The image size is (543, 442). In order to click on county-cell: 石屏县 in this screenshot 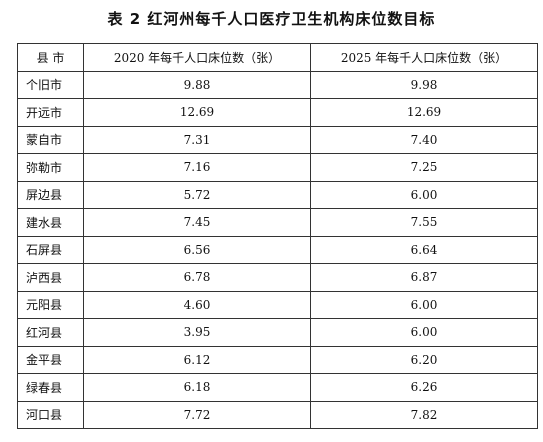, I will do `click(50, 249)`.